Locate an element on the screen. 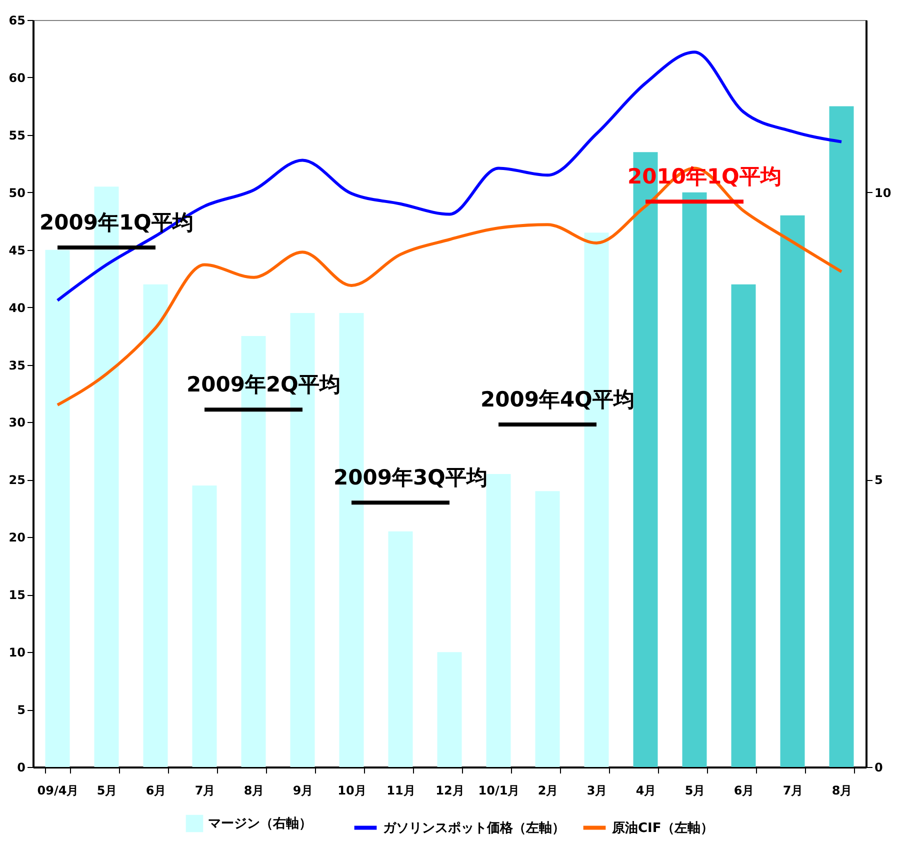 The image size is (899, 848). x-tick-label: 12月 is located at coordinates (450, 791).